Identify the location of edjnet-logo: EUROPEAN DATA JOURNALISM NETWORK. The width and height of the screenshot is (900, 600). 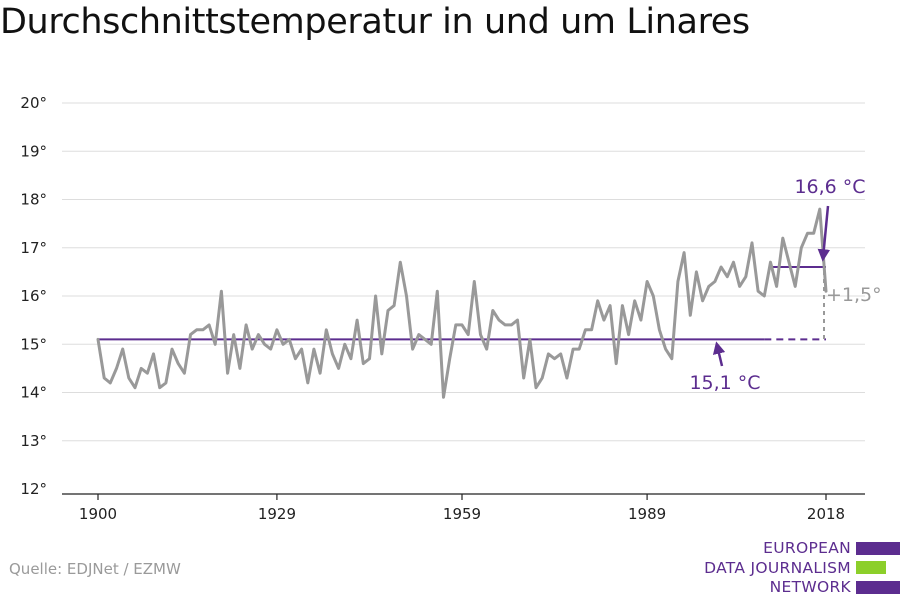
(795, 568).